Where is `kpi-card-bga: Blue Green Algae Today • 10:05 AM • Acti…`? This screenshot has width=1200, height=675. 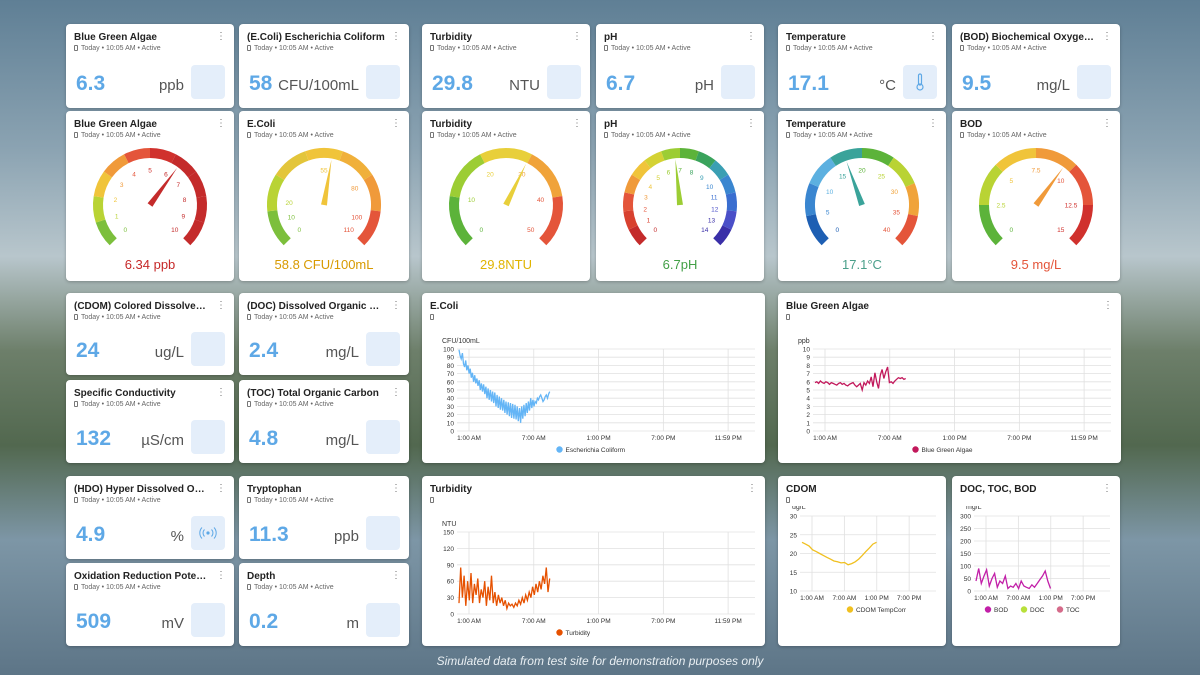 kpi-card-bga: Blue Green Algae Today • 10:05 AM • Acti… is located at coordinates (150, 66).